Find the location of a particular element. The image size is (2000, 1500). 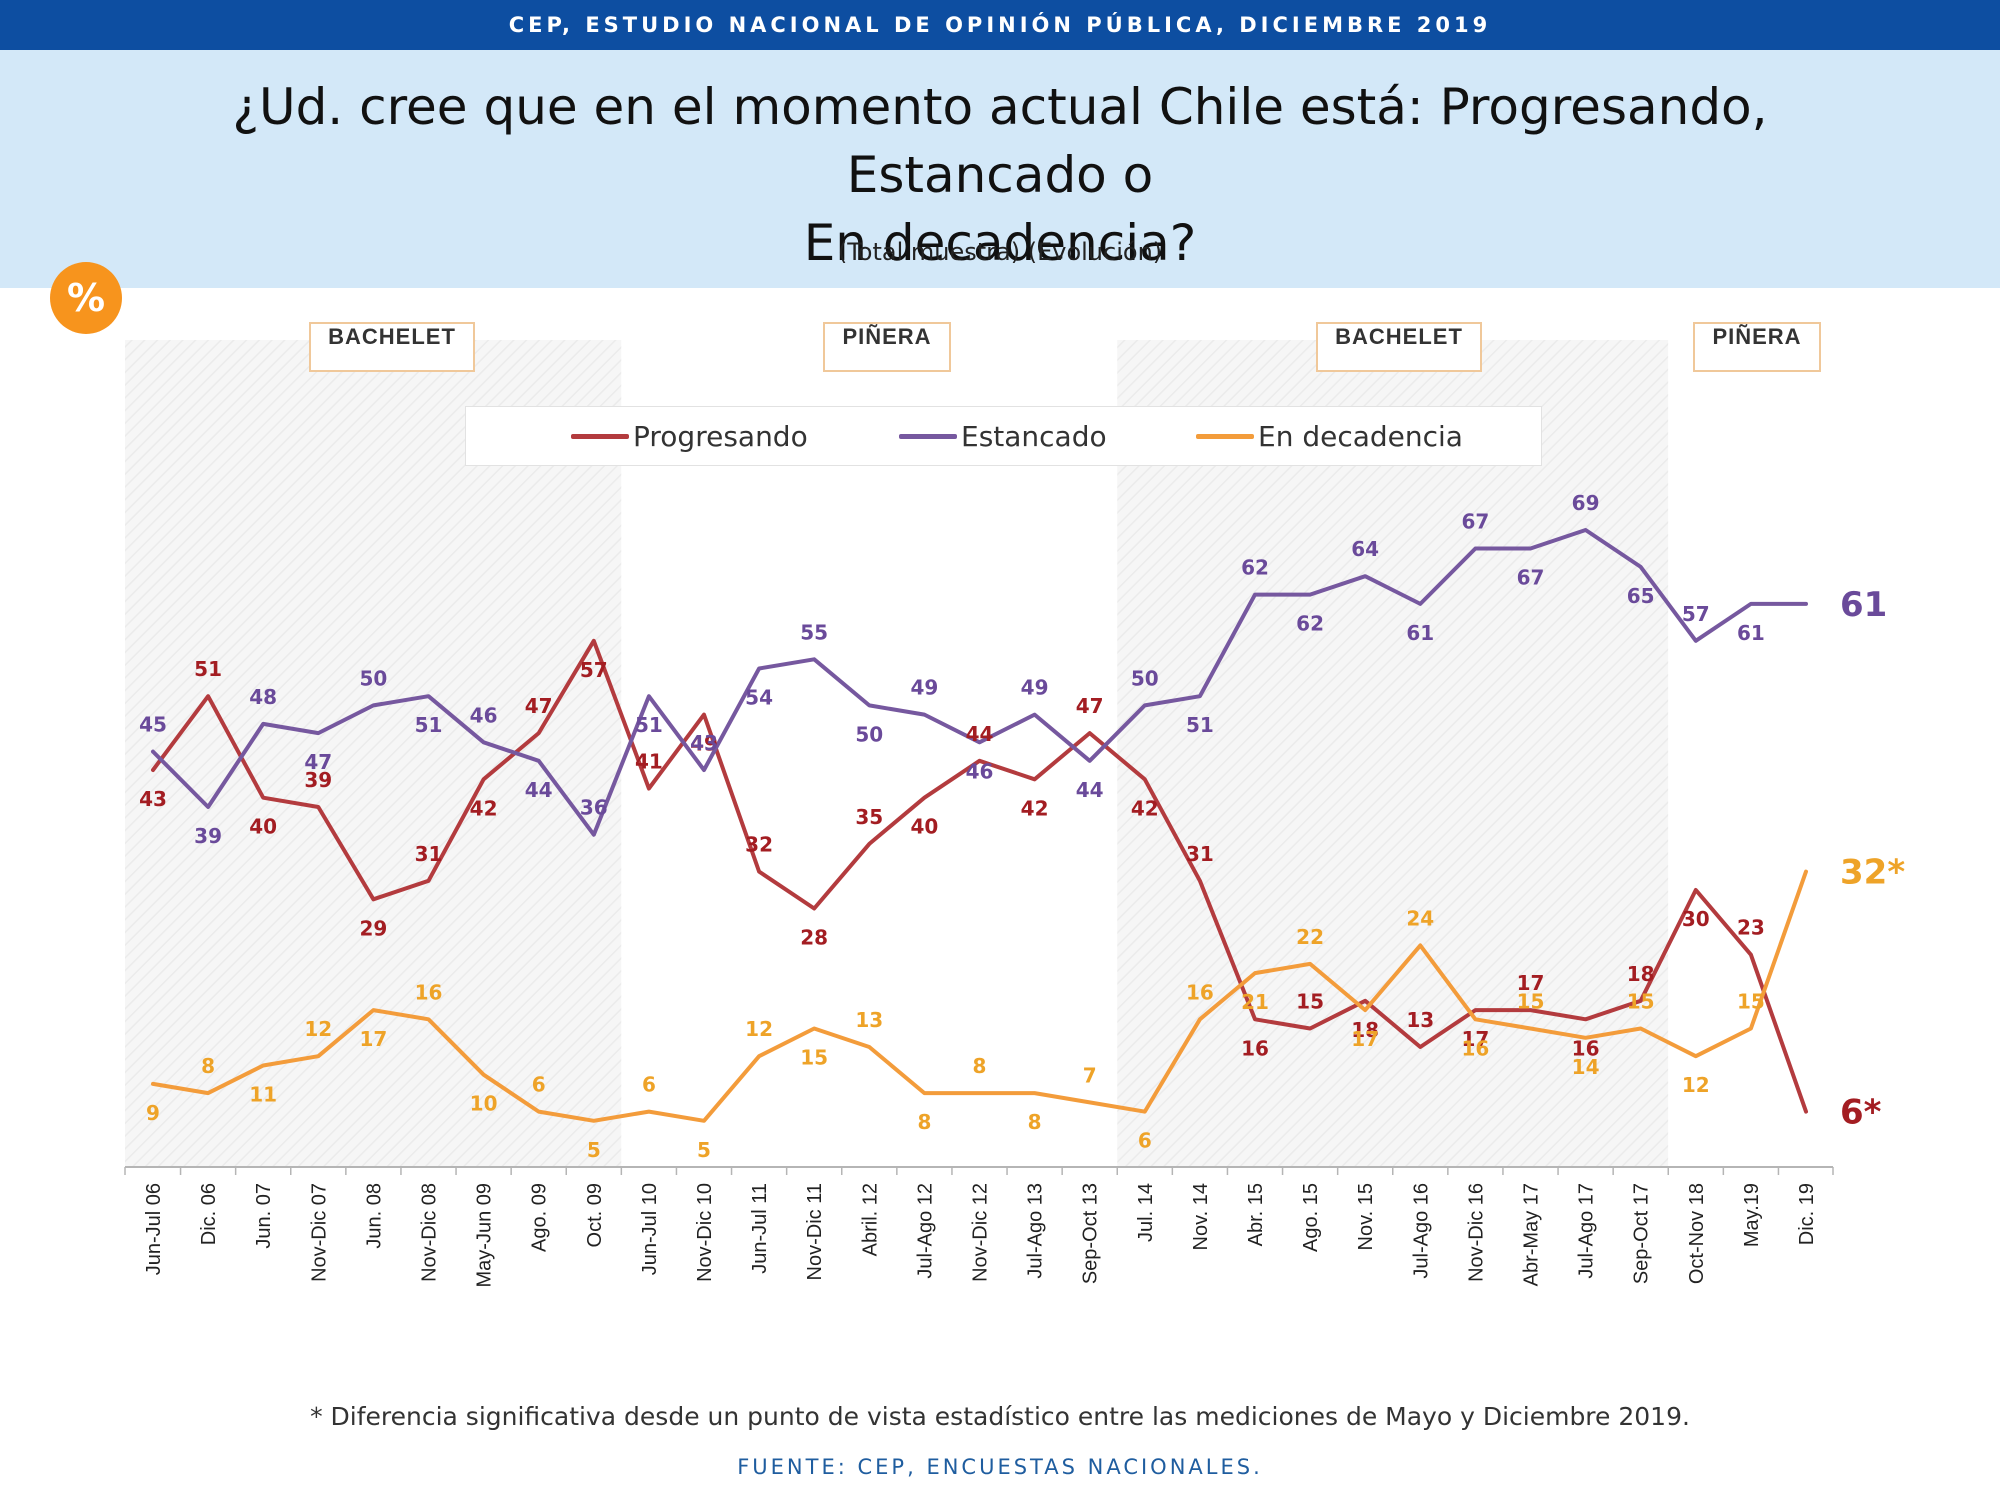

x-tick-label: Jul-Ago 16 is located at coordinates (1421, 1231).